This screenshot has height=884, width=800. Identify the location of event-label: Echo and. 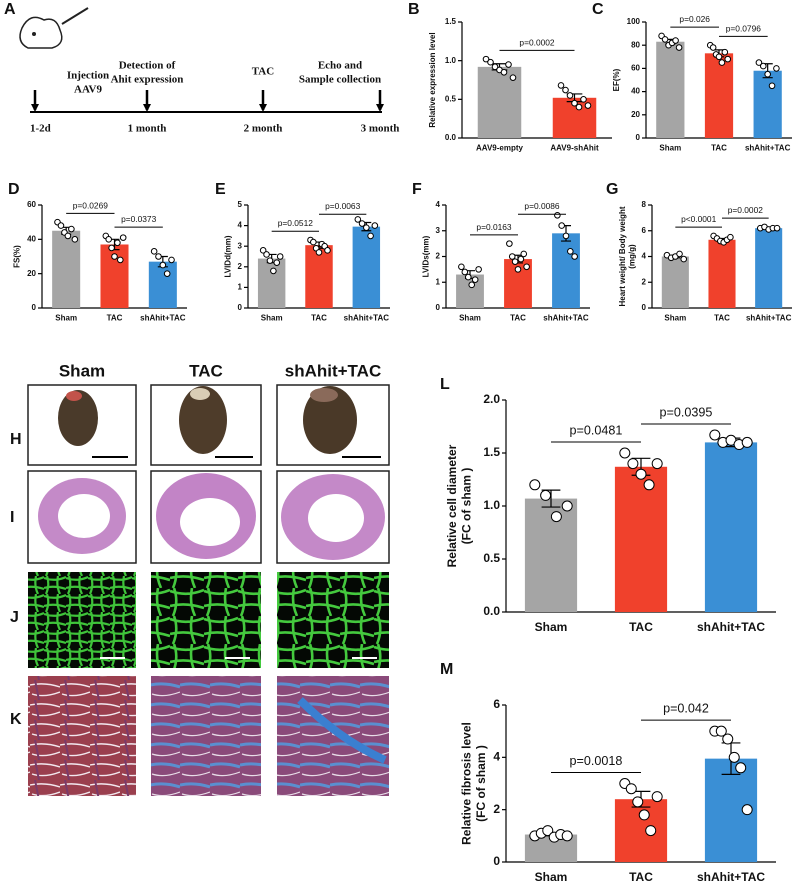
(340, 66).